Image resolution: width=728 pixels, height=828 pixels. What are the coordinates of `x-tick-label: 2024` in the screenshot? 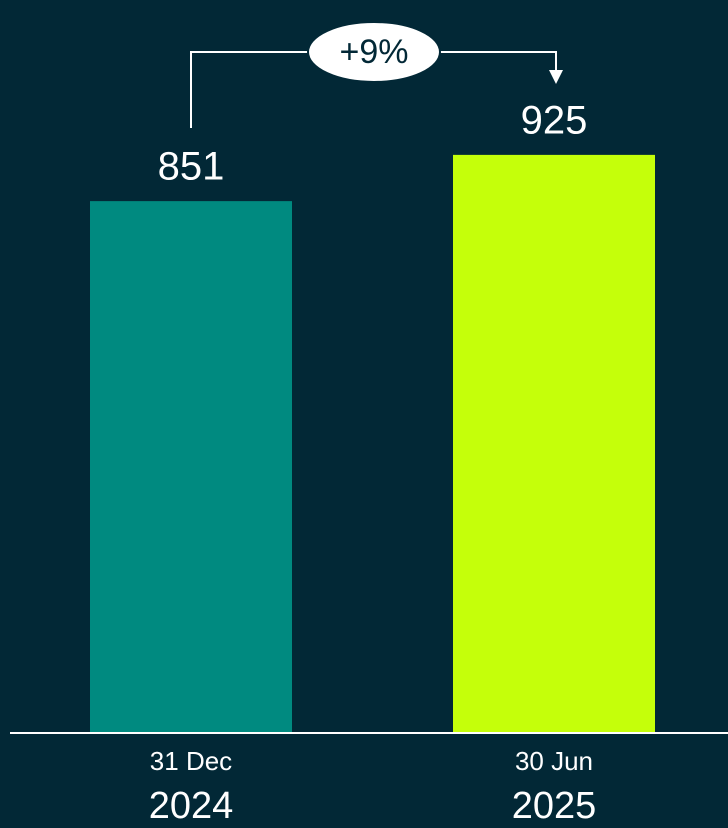 It's located at (191, 806).